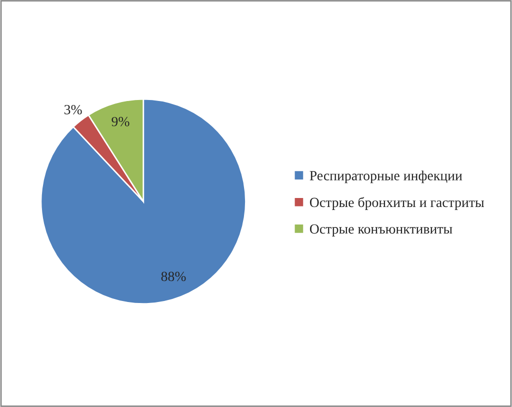  Describe the element at coordinates (386, 177) in the screenshot. I see `legend-label: Респираторные инфекции` at that location.